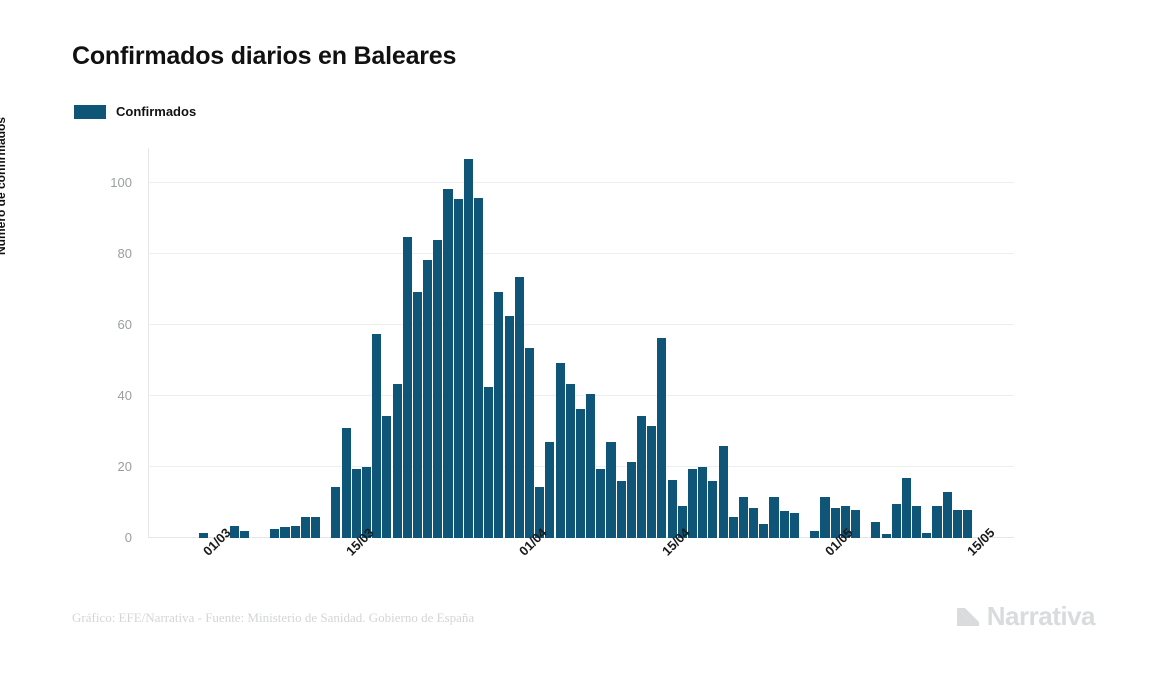 This screenshot has width=1157, height=674. I want to click on chart-legend: Confirmados, so click(135, 111).